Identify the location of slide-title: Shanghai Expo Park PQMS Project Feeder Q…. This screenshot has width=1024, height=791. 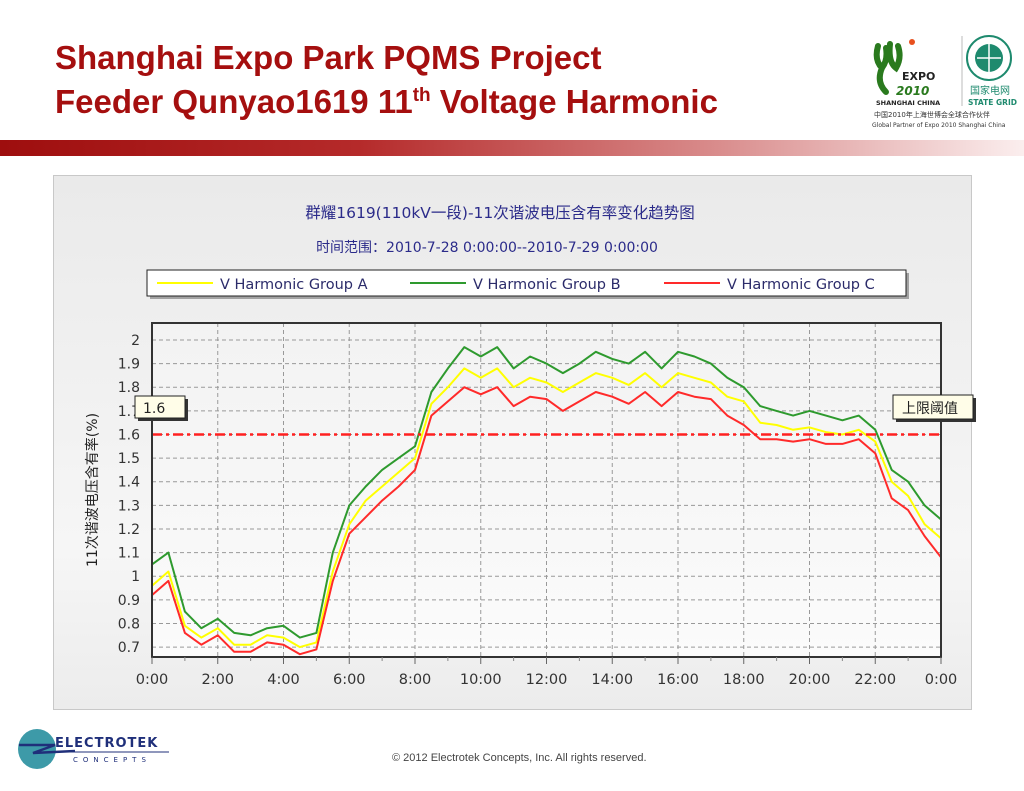
(386, 80).